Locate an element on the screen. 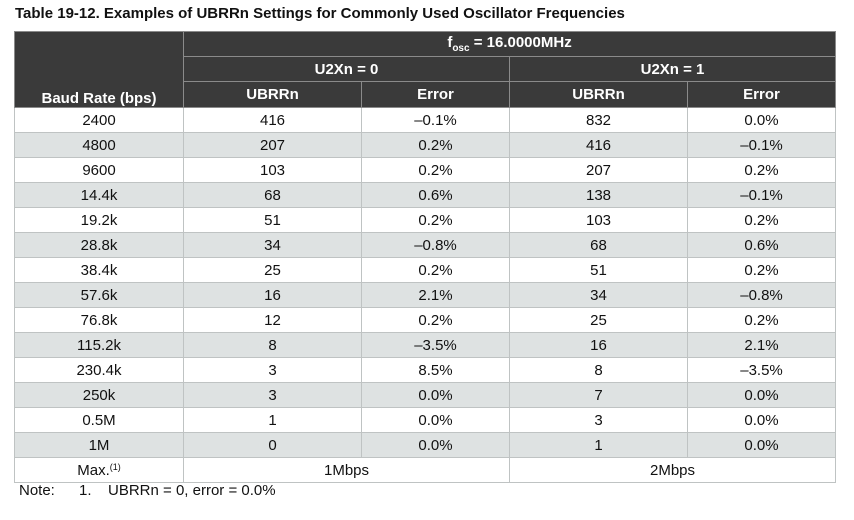  error-u2x0-cell: –0.8% is located at coordinates (435, 245).